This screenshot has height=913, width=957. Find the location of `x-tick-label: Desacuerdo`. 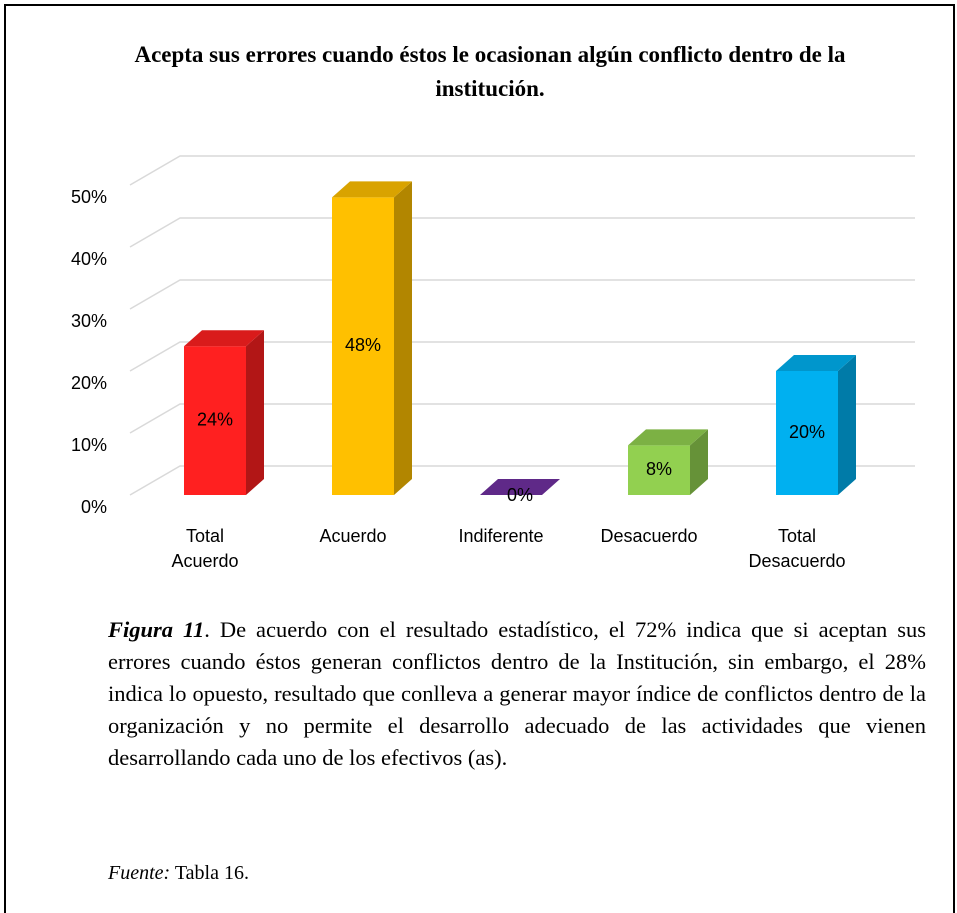

x-tick-label: Desacuerdo is located at coordinates (649, 536).